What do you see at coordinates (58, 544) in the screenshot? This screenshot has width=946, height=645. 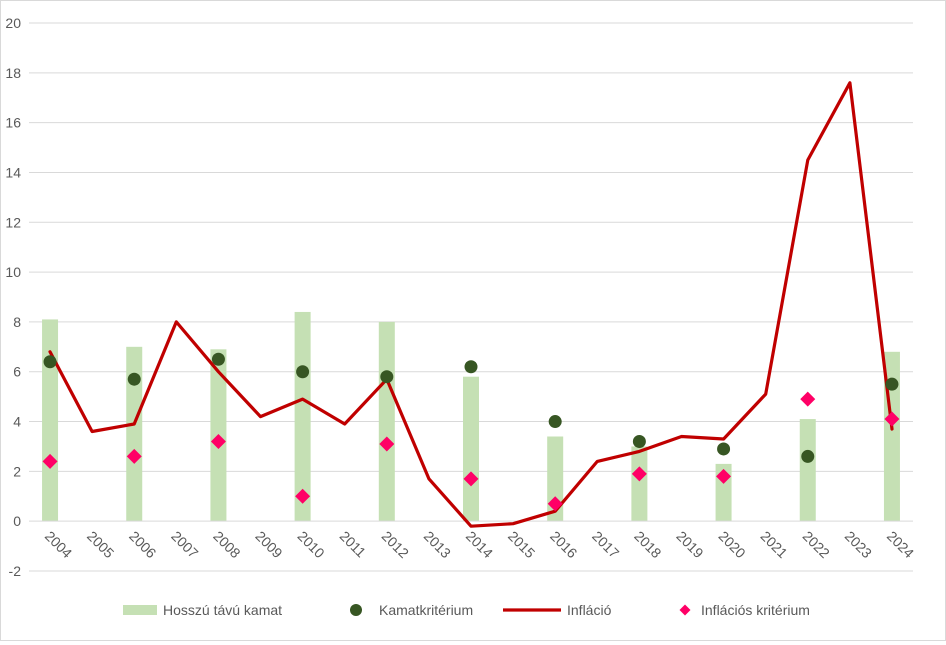 I see `x-tick-label: 2004` at bounding box center [58, 544].